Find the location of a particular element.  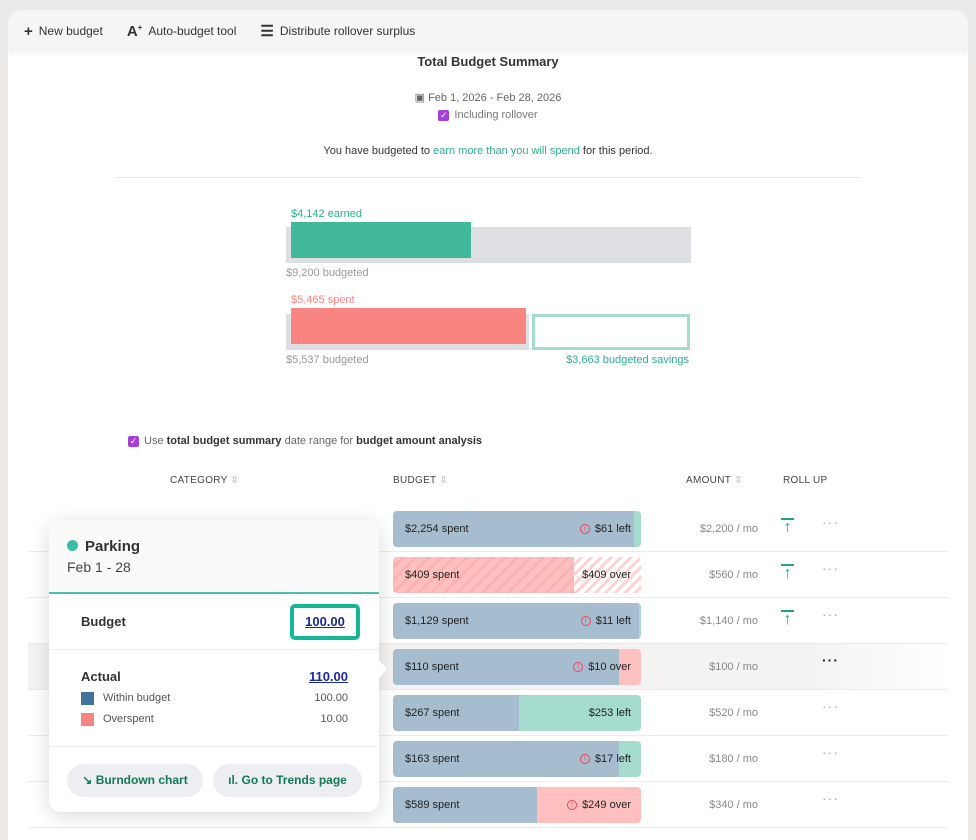

within-label: Within budget is located at coordinates (137, 698).